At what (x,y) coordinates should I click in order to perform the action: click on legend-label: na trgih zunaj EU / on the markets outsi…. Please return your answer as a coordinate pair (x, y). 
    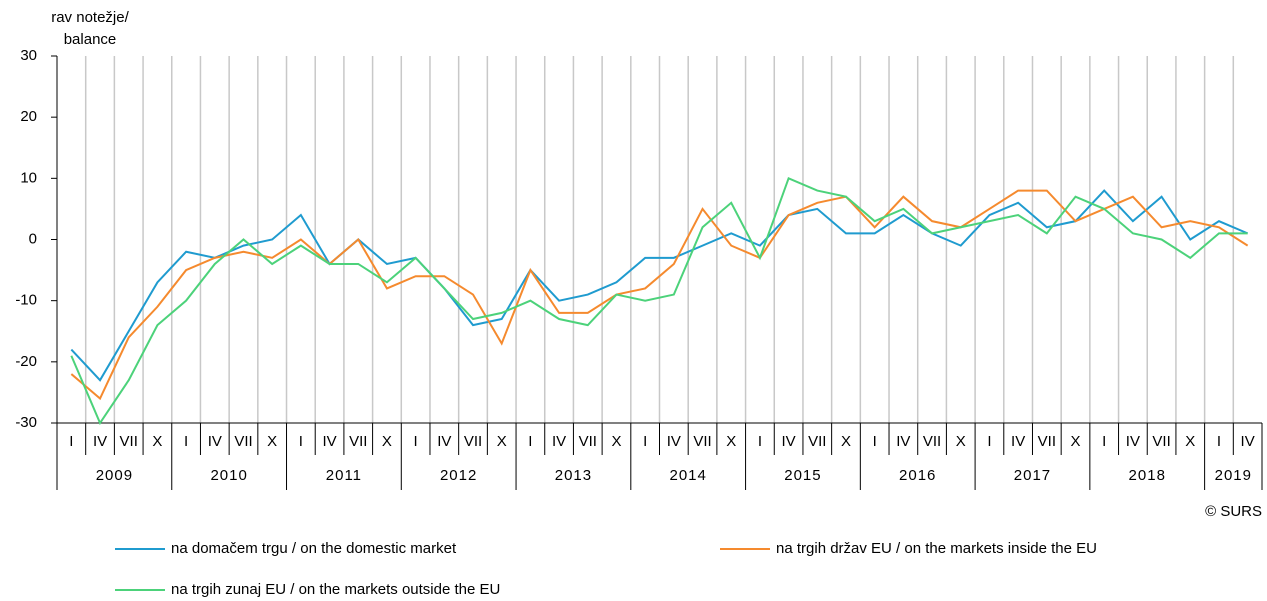
    Looking at the image, I should click on (335, 589).